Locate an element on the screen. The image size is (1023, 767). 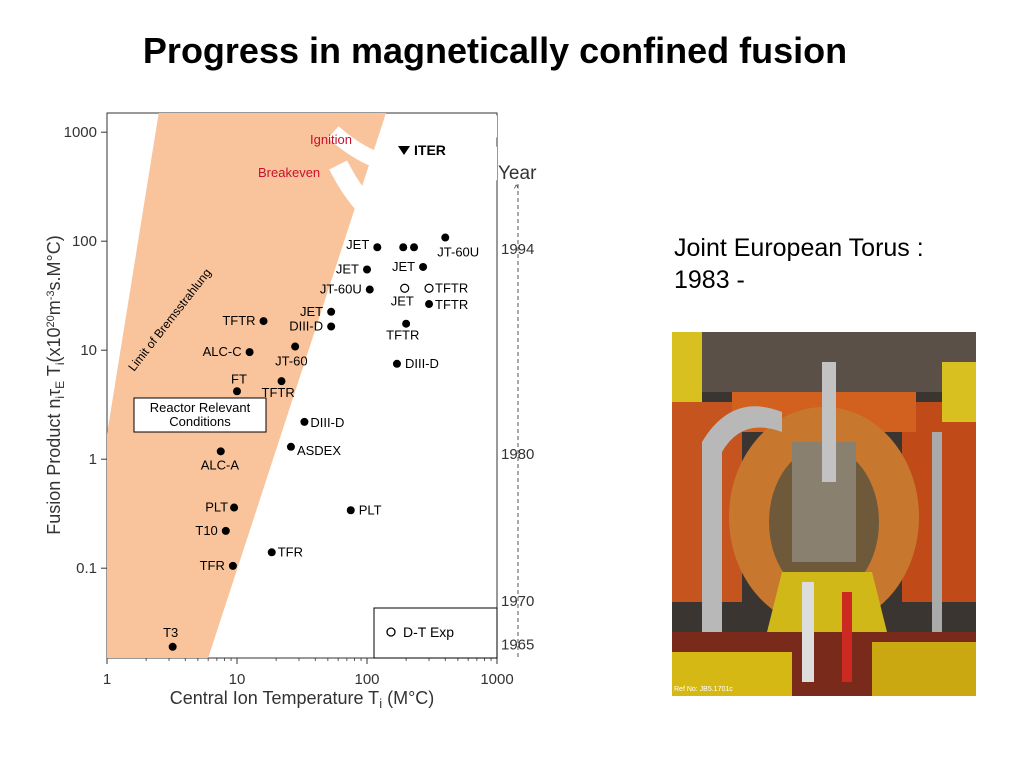
reactor-label-line2: Conditions is located at coordinates (200, 421).